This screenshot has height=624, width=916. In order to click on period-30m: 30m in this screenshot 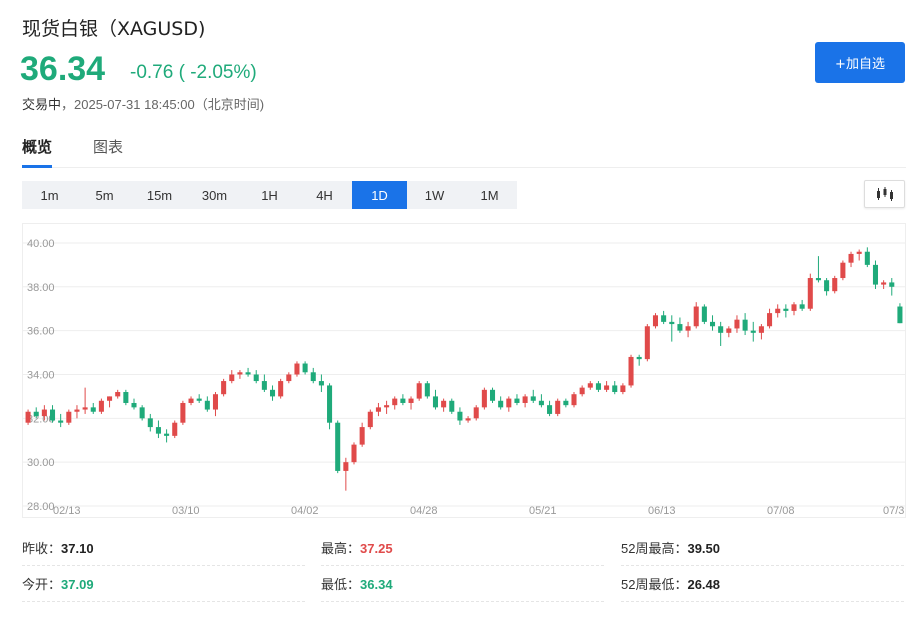, I will do `click(214, 195)`.